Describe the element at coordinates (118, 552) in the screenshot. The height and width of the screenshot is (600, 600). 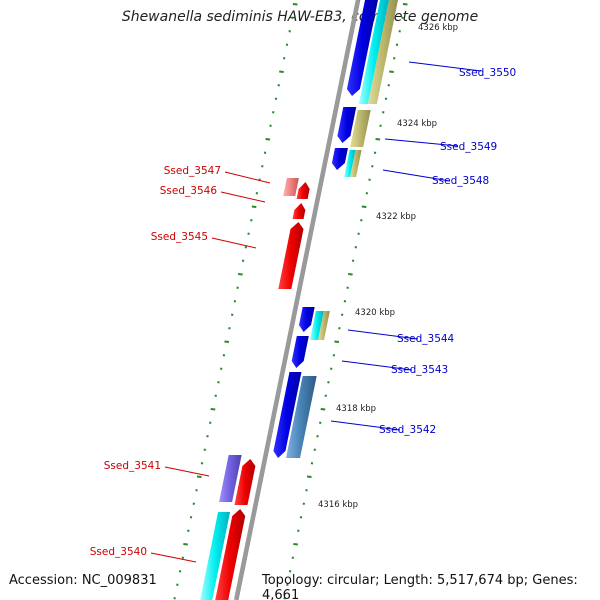
I see `gene-label-ssed-3540: Ssed_3540` at that location.